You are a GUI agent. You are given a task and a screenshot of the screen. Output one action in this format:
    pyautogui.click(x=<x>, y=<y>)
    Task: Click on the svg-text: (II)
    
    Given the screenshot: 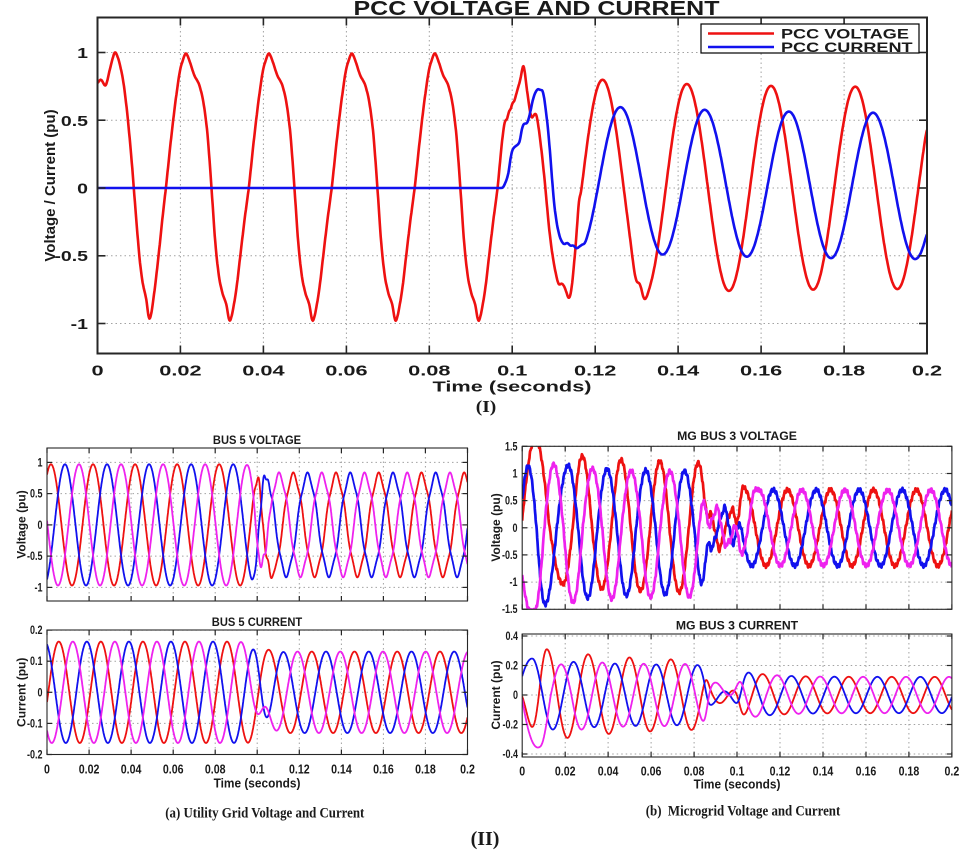 What is the action you would take?
    pyautogui.click(x=485, y=839)
    